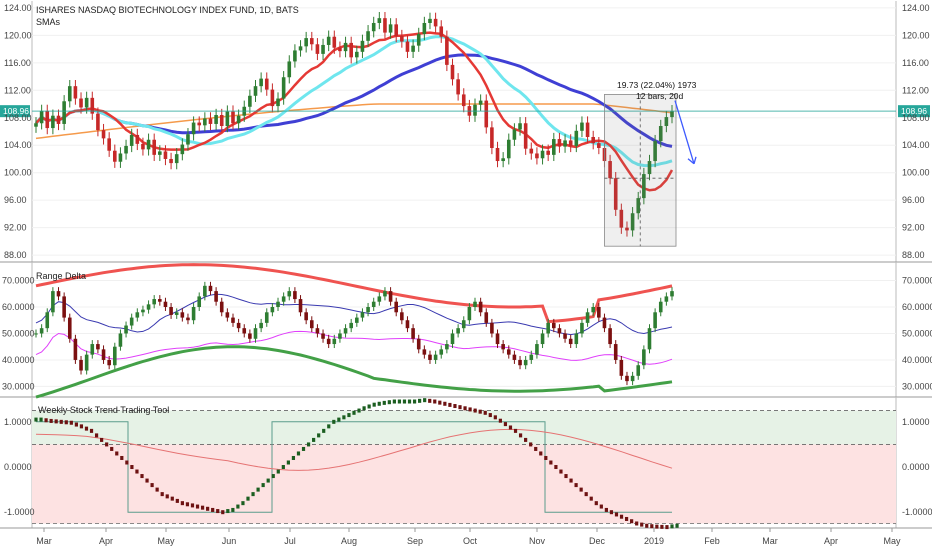  I want to click on weekly-trend-right-ticks: 1.0000 0.0000 -1.0000, so click(917, 467).